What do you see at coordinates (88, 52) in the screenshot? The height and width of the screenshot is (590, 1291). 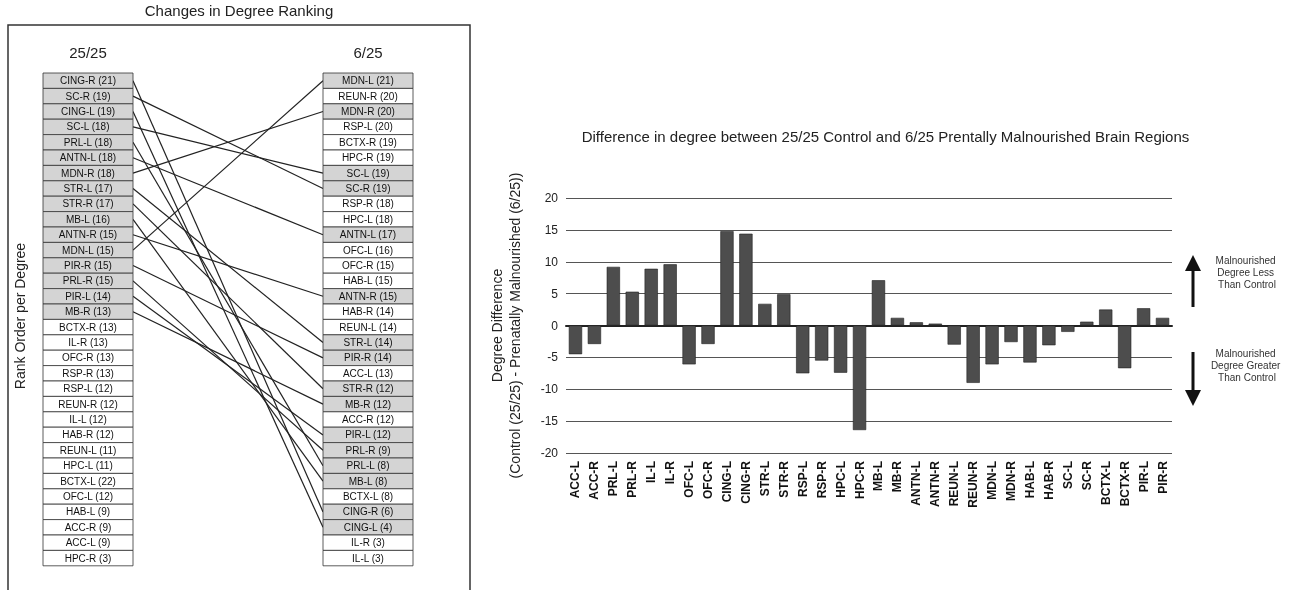 I see `category-label: 25/25` at bounding box center [88, 52].